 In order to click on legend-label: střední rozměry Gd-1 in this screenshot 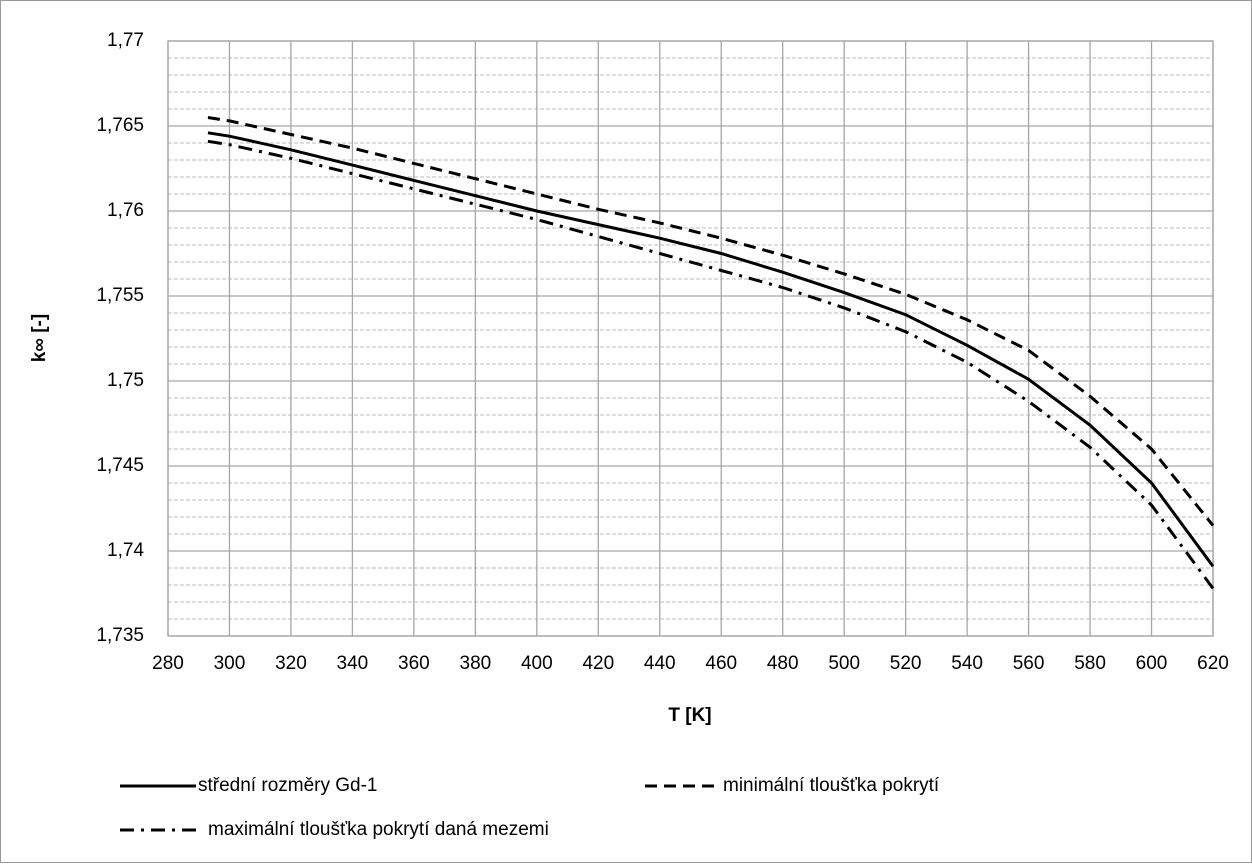, I will do `click(288, 785)`.